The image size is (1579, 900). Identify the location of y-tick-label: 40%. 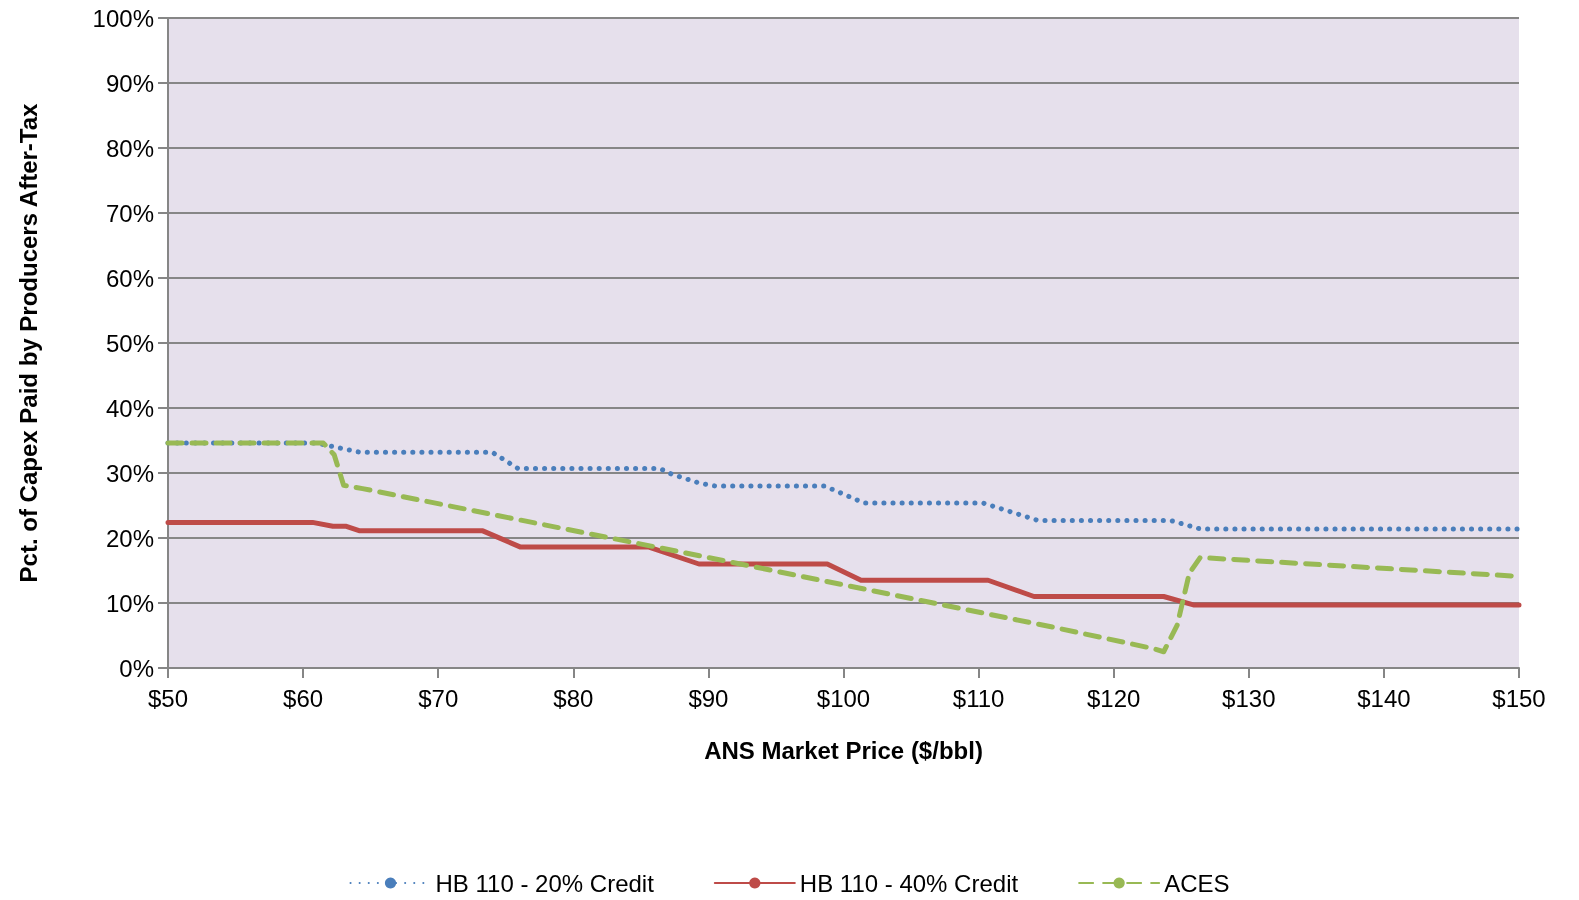
(129, 408).